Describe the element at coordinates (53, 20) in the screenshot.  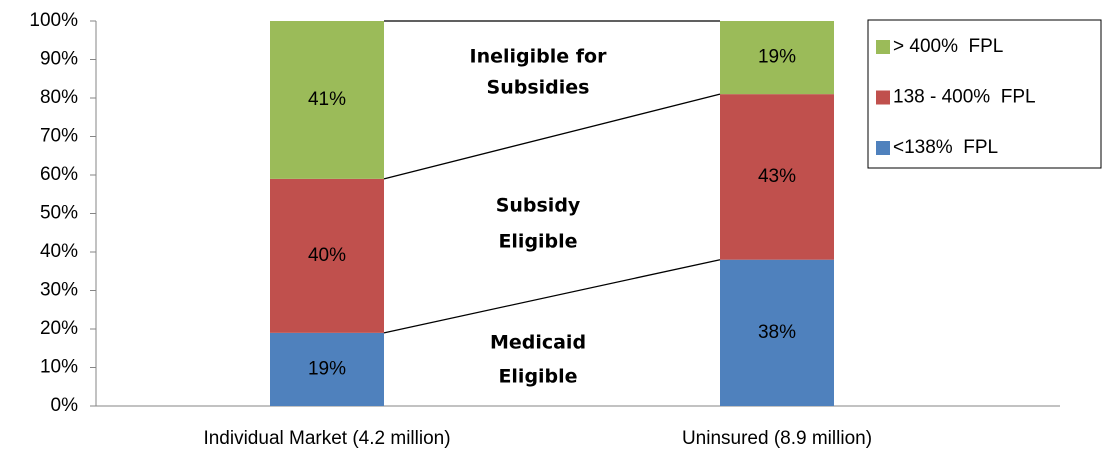
I see `y-tick-label: 100%` at that location.